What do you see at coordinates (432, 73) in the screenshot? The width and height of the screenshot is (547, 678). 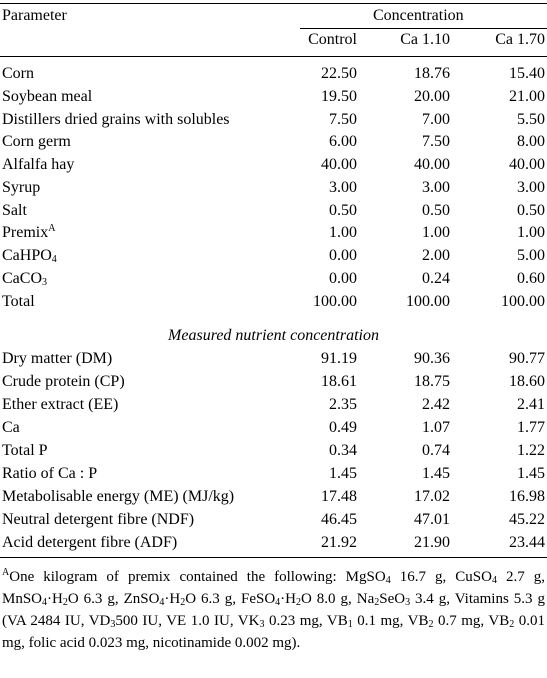 I see `cell-ca110: 18.76` at bounding box center [432, 73].